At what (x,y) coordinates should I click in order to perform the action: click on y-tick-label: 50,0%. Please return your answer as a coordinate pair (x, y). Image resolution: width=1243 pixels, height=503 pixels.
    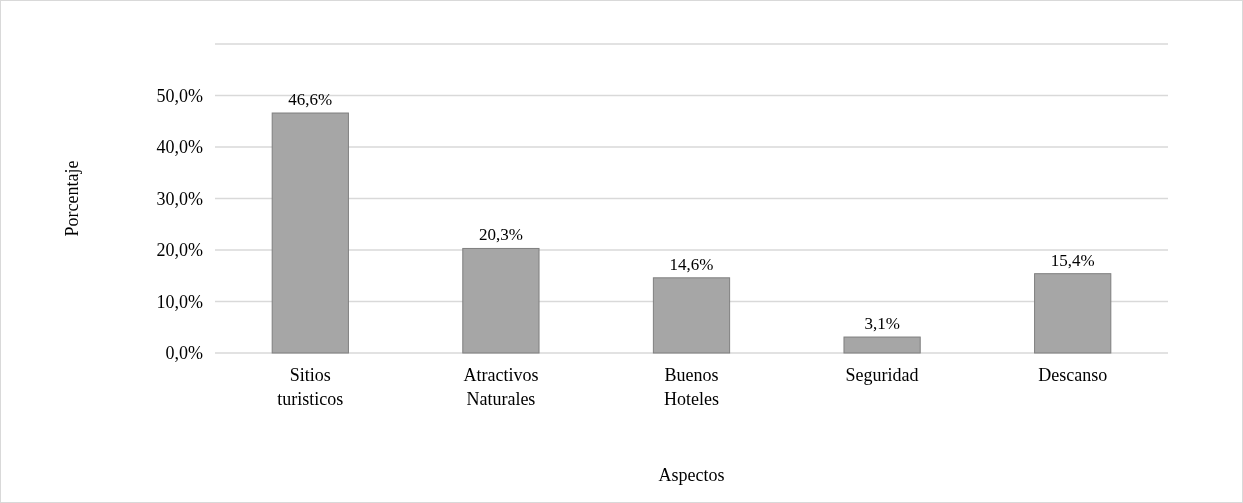
    Looking at the image, I should click on (179, 95).